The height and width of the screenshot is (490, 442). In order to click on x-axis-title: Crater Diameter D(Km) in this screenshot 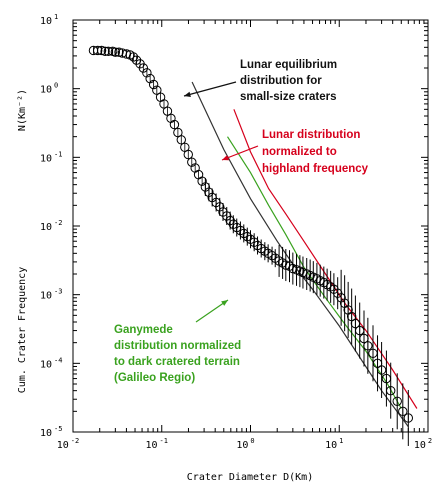, I will do `click(250, 477)`.